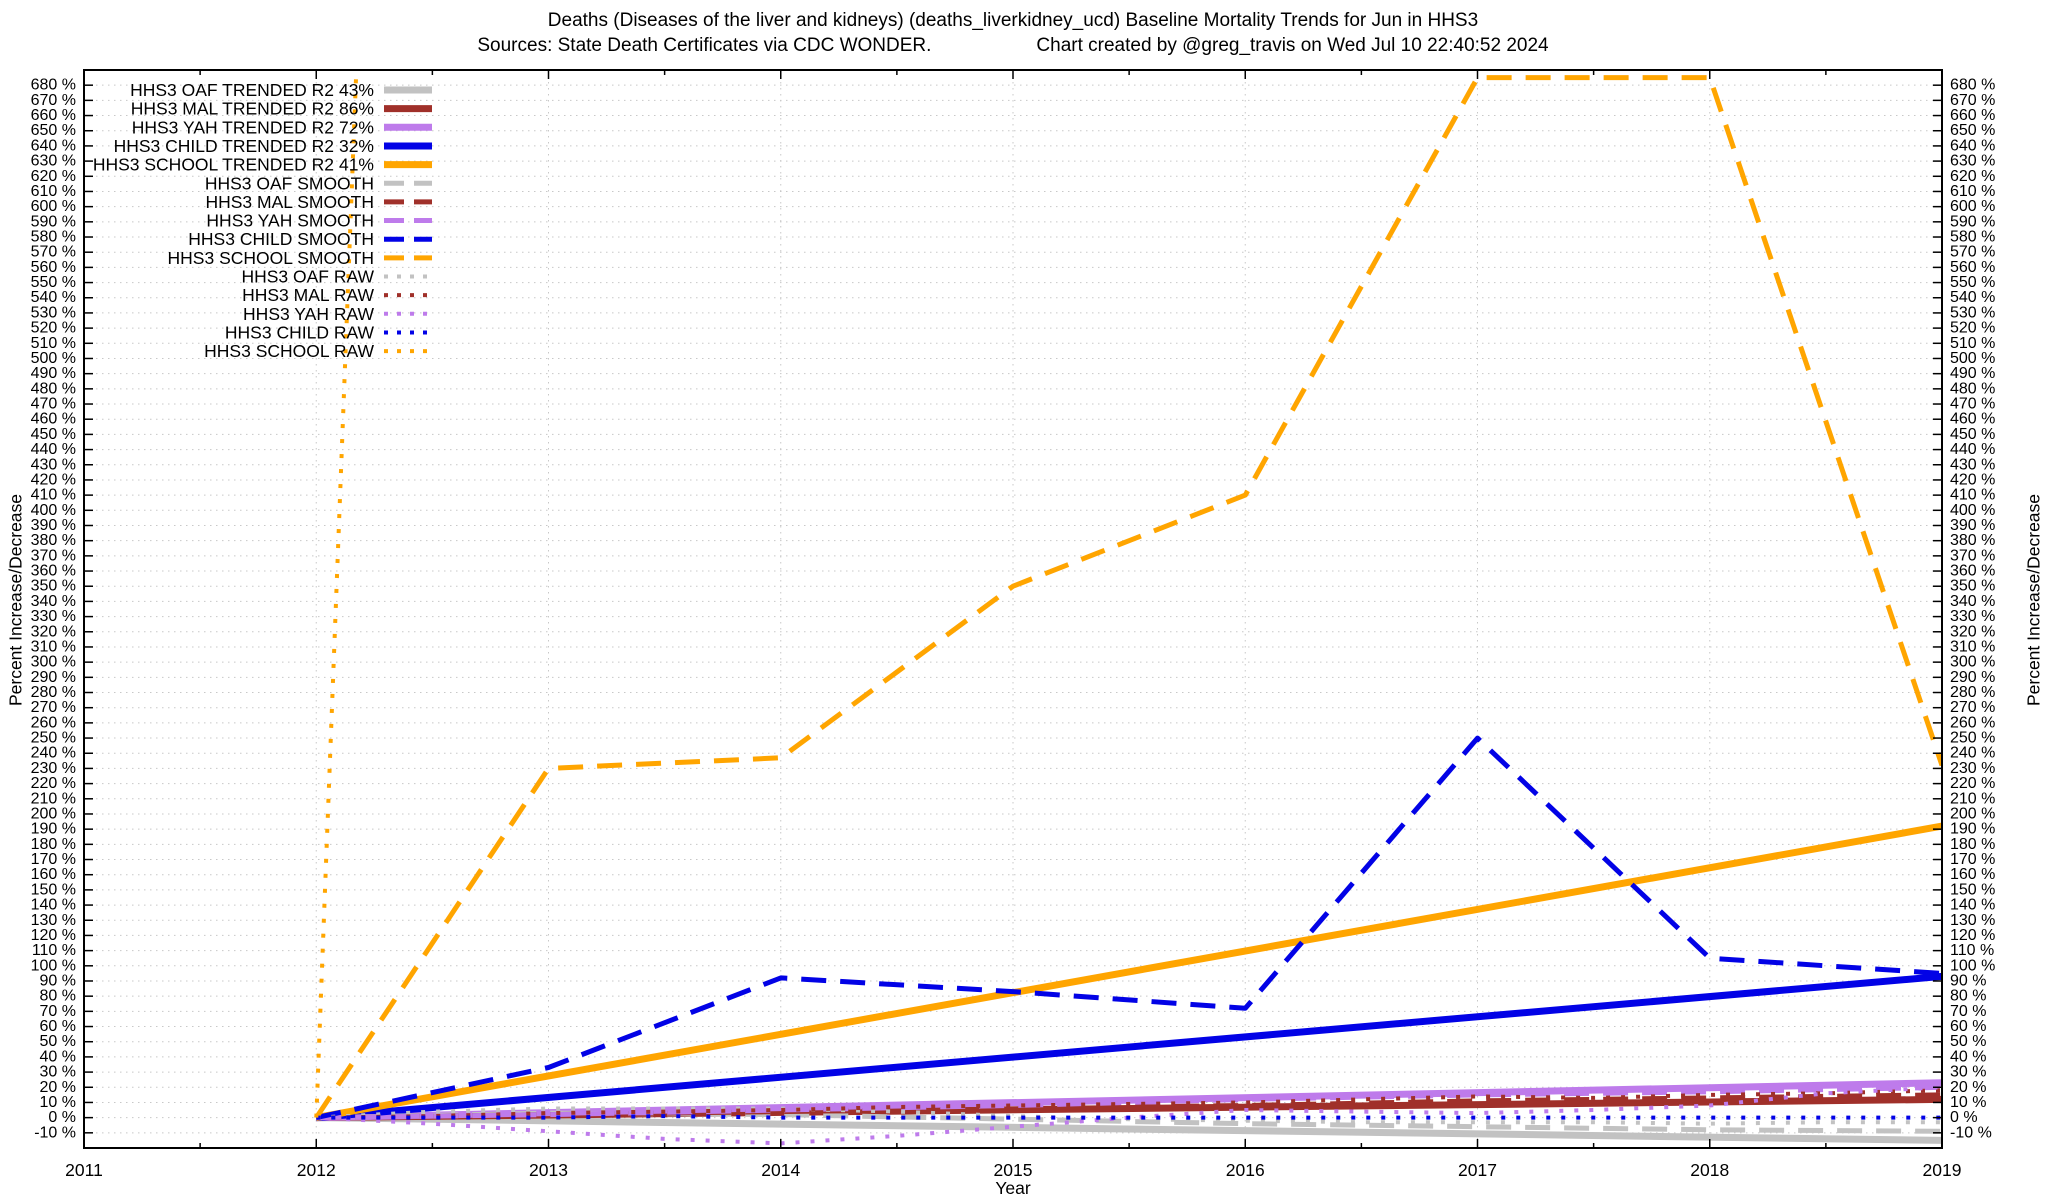  I want to click on y-tick-label: 670 %, so click(53, 100).